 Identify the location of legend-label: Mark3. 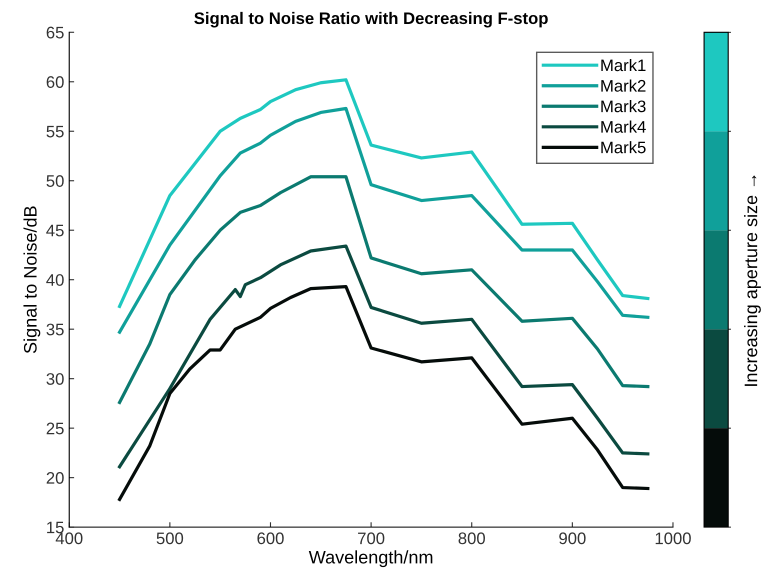
(623, 106).